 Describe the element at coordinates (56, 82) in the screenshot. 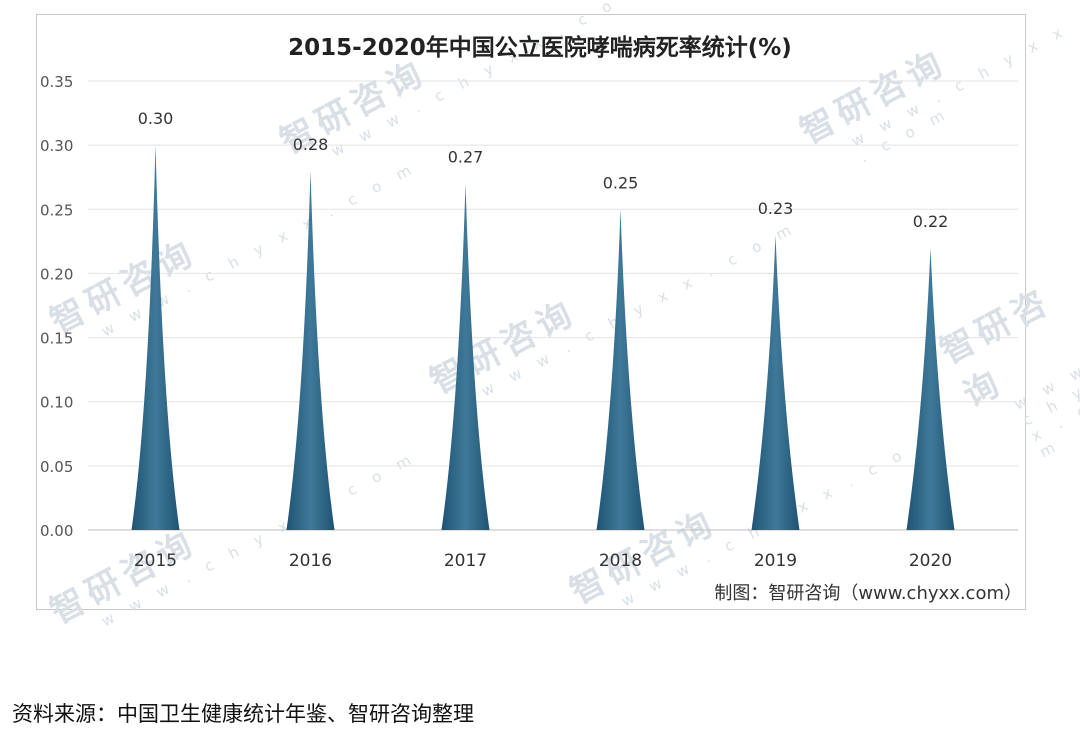

I see `y-tick-label: 0.35` at that location.